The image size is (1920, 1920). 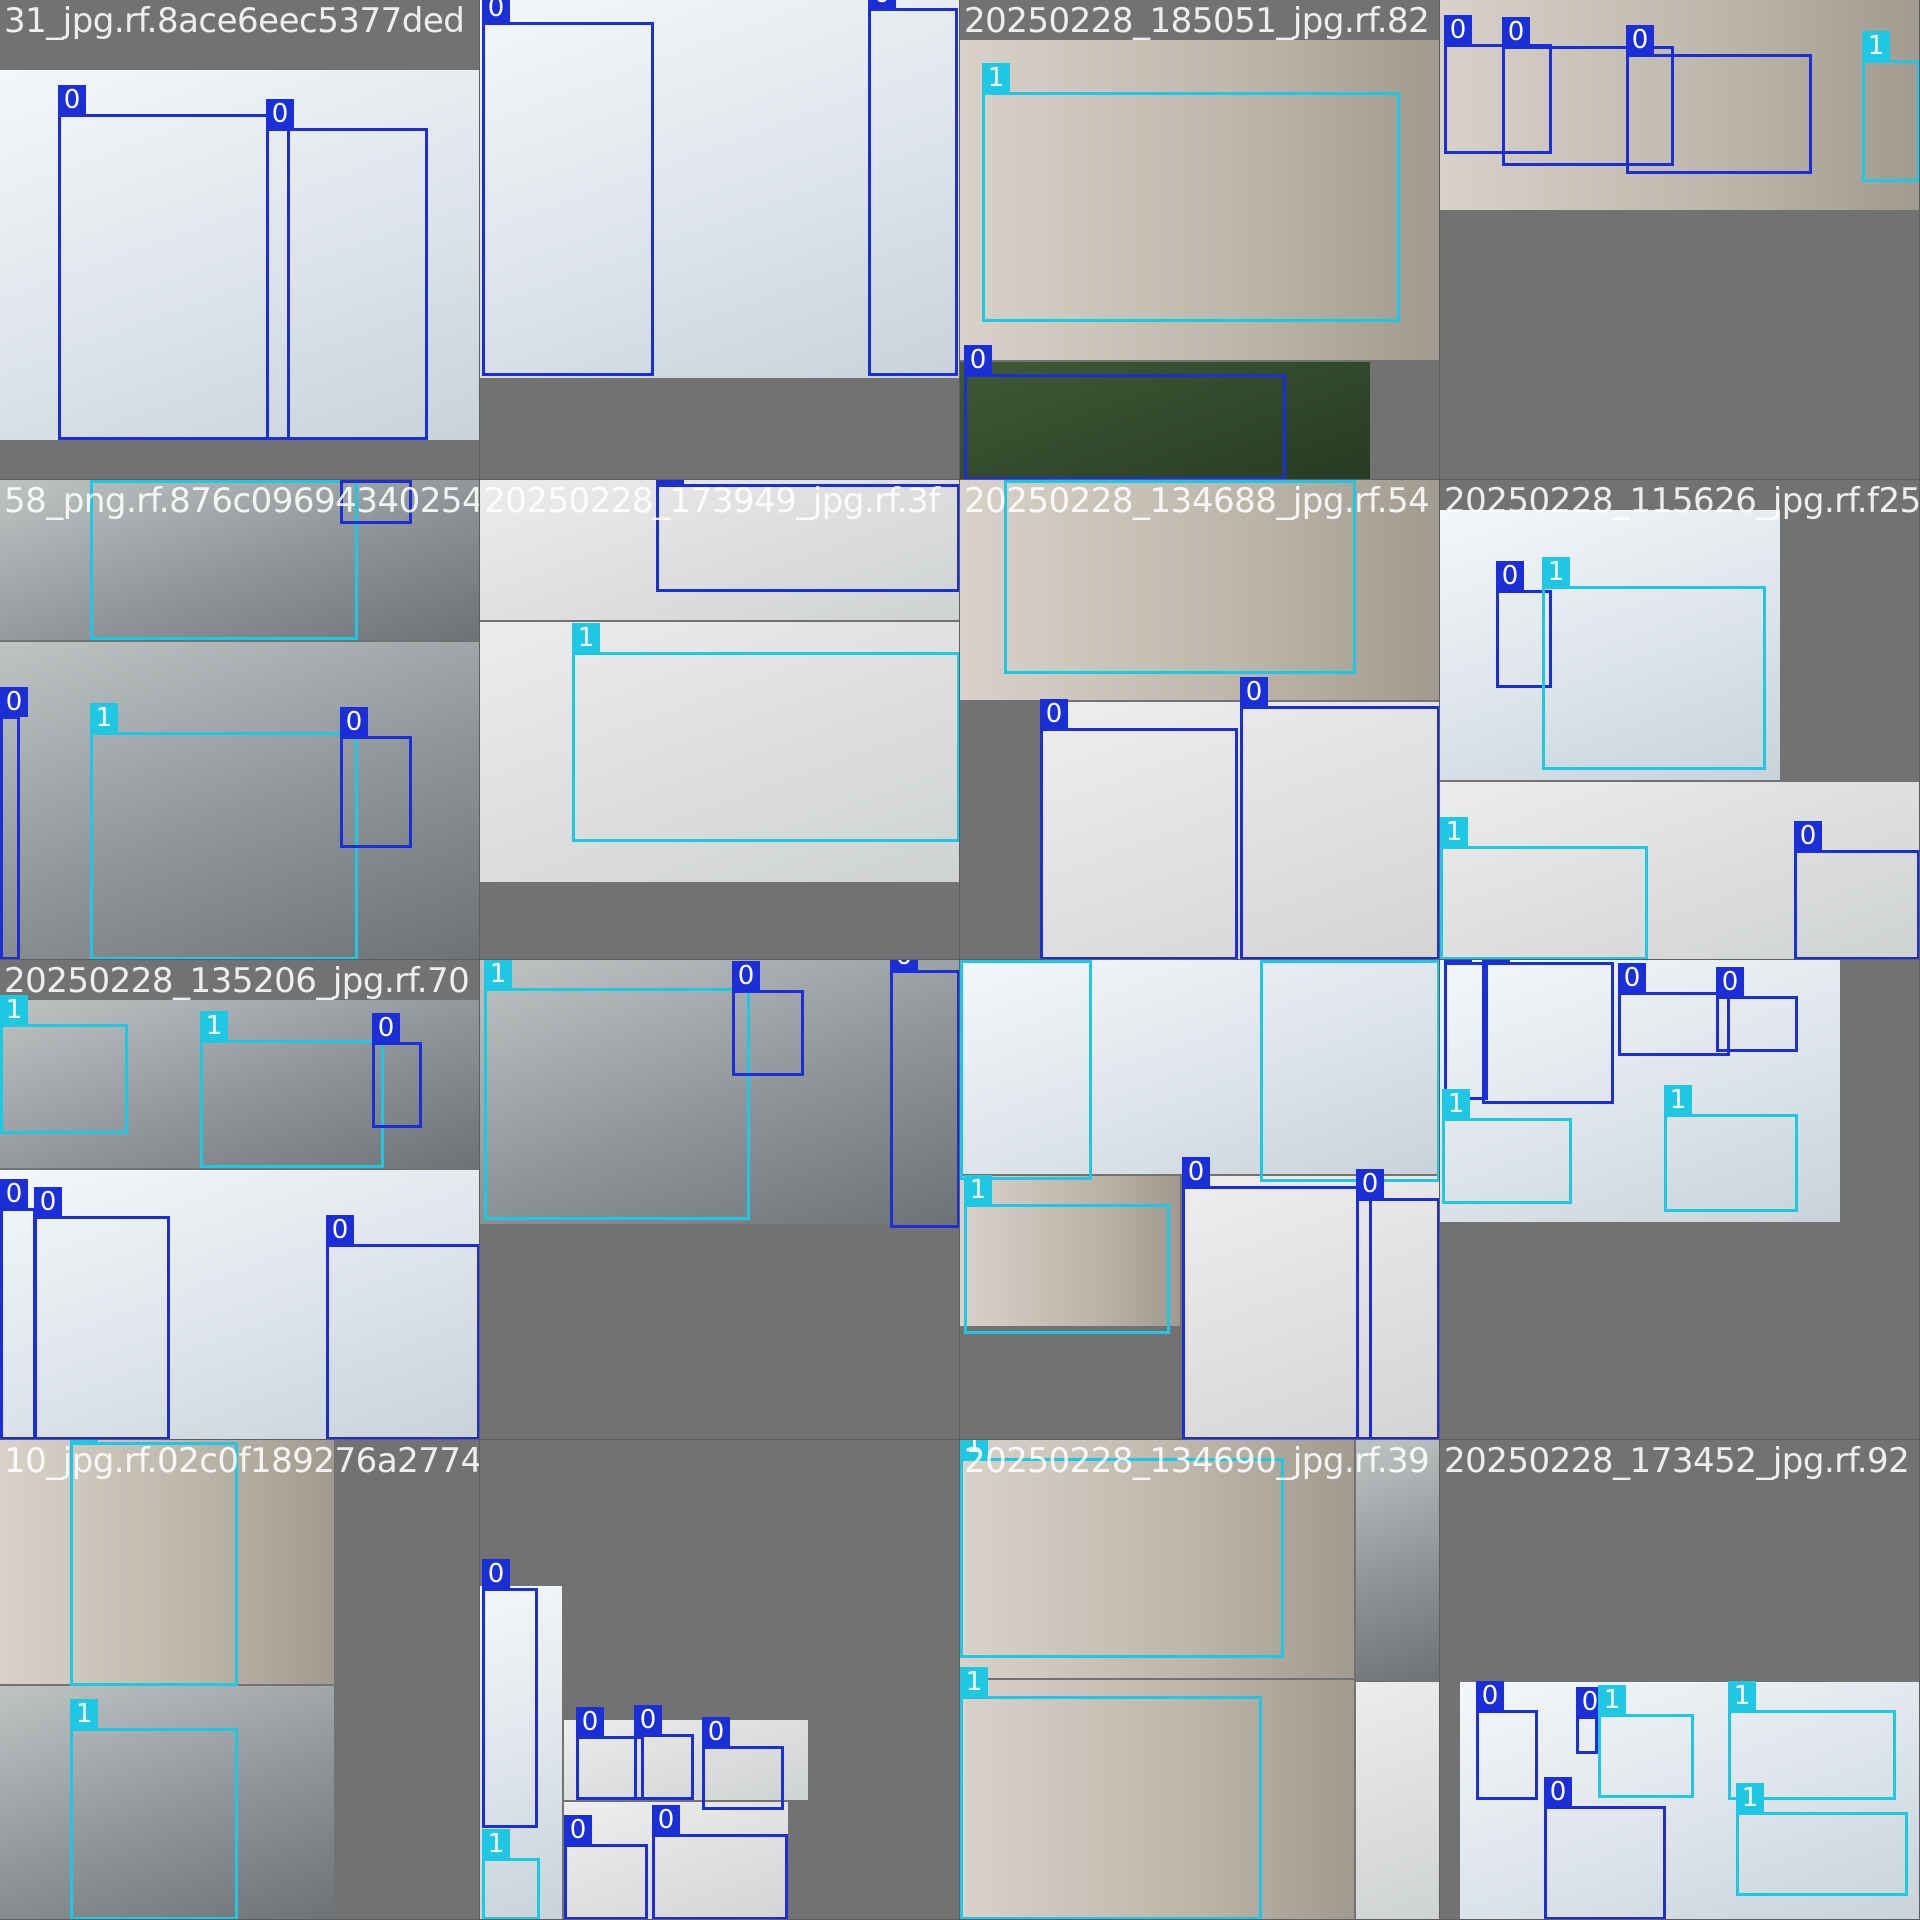 I want to click on mosaic-tile: 1 0 0 1 0 58_png.rf.876c096943402542, so click(x=240, y=720).